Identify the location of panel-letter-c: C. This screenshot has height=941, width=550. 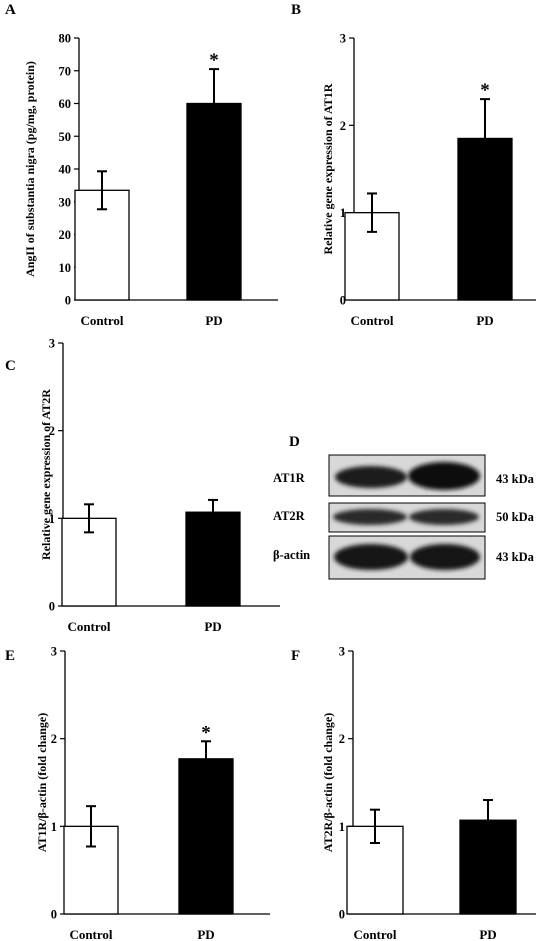
(10, 366).